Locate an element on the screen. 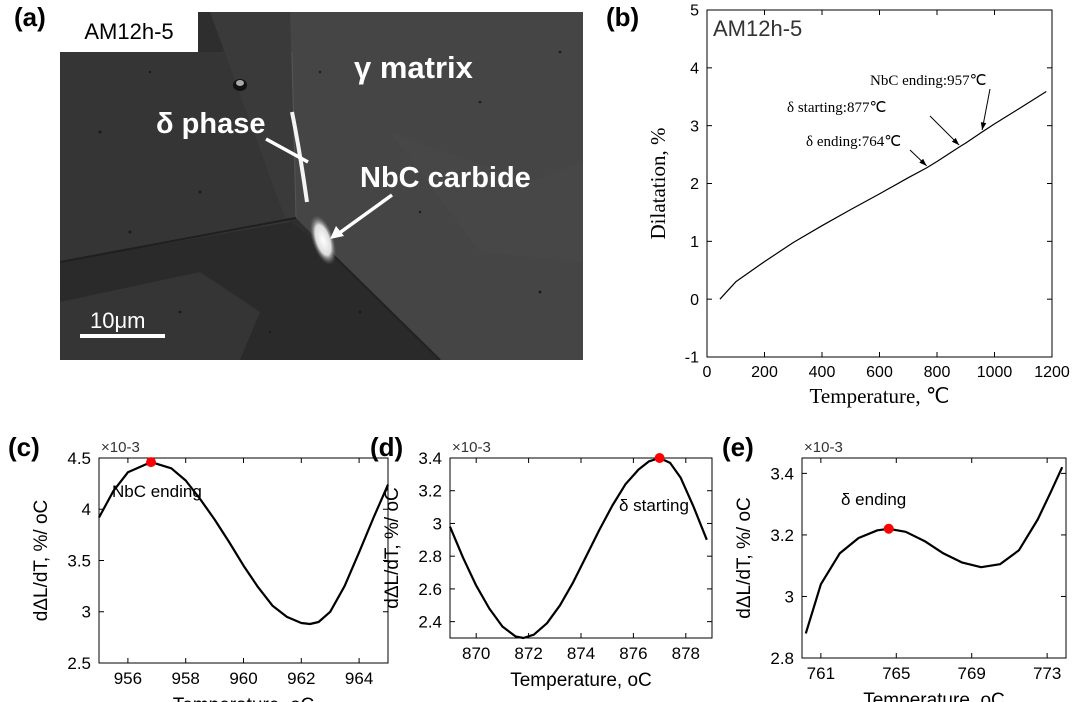 This screenshot has height=702, width=1072. x-tick-label: 765 is located at coordinates (896, 673).